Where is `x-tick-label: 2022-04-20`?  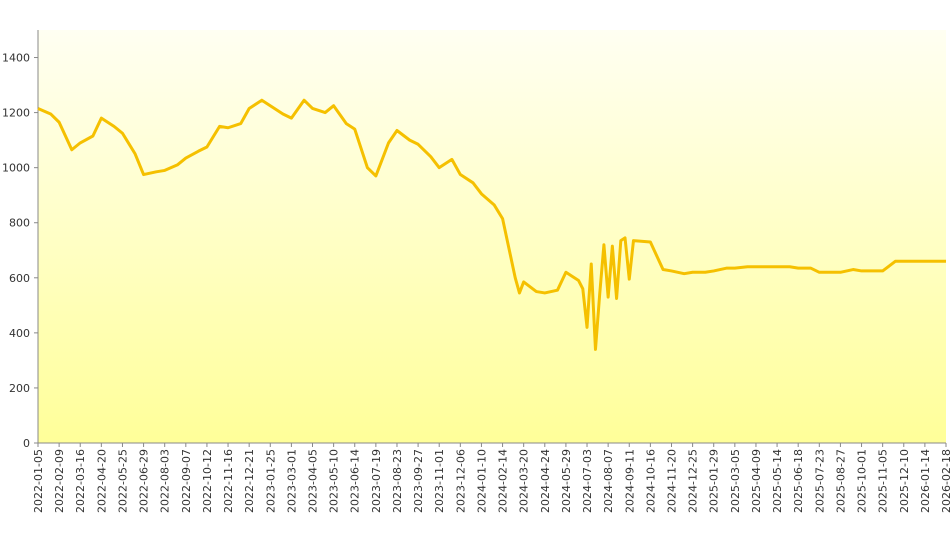 x-tick-label: 2022-04-20 is located at coordinates (101, 481).